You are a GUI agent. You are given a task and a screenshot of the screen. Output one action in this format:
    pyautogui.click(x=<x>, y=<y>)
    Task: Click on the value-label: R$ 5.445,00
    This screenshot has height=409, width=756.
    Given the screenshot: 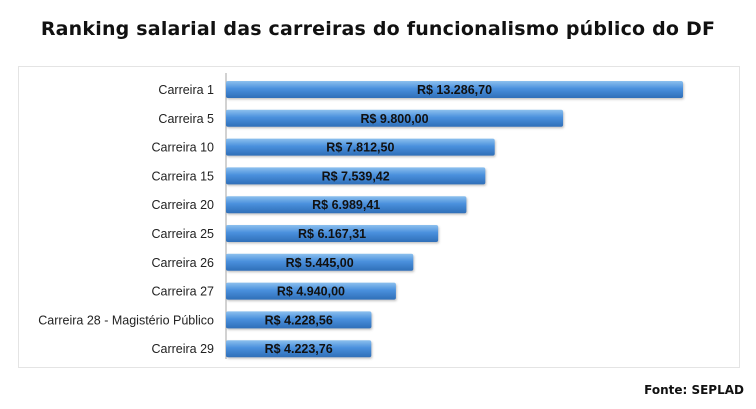 What is the action you would take?
    pyautogui.click(x=320, y=263)
    